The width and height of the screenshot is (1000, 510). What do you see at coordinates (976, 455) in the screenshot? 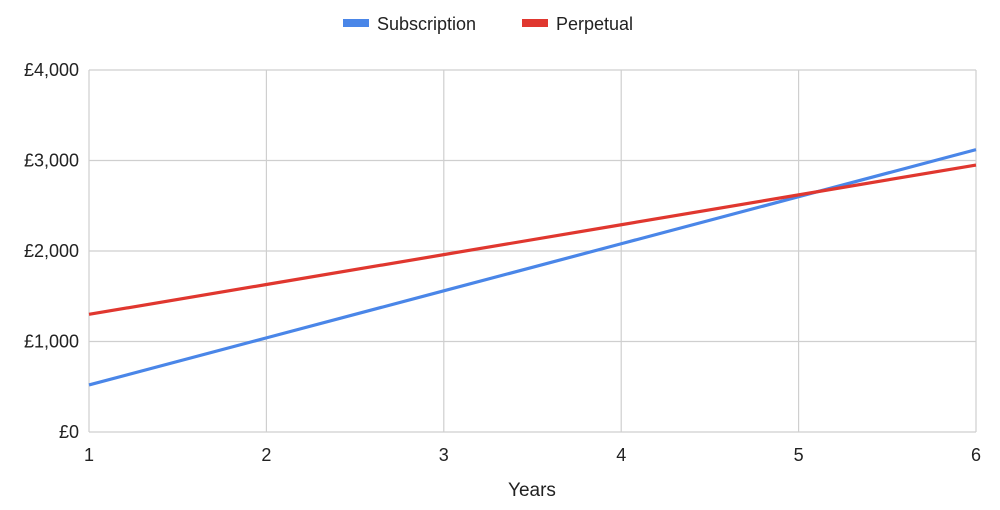
I see `x-tick-label: 6` at bounding box center [976, 455].